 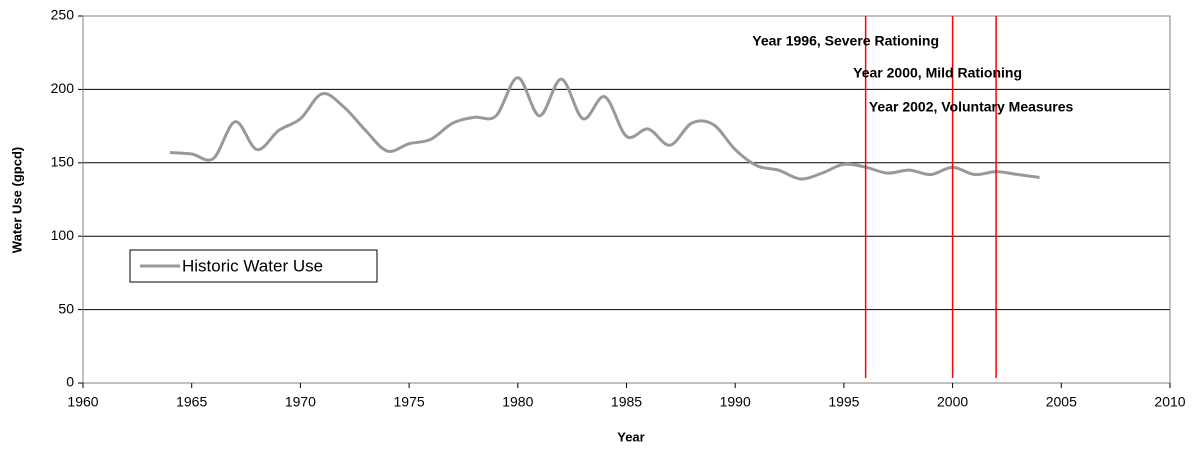 What do you see at coordinates (191, 402) in the screenshot?
I see `x-tick-label: 1965` at bounding box center [191, 402].